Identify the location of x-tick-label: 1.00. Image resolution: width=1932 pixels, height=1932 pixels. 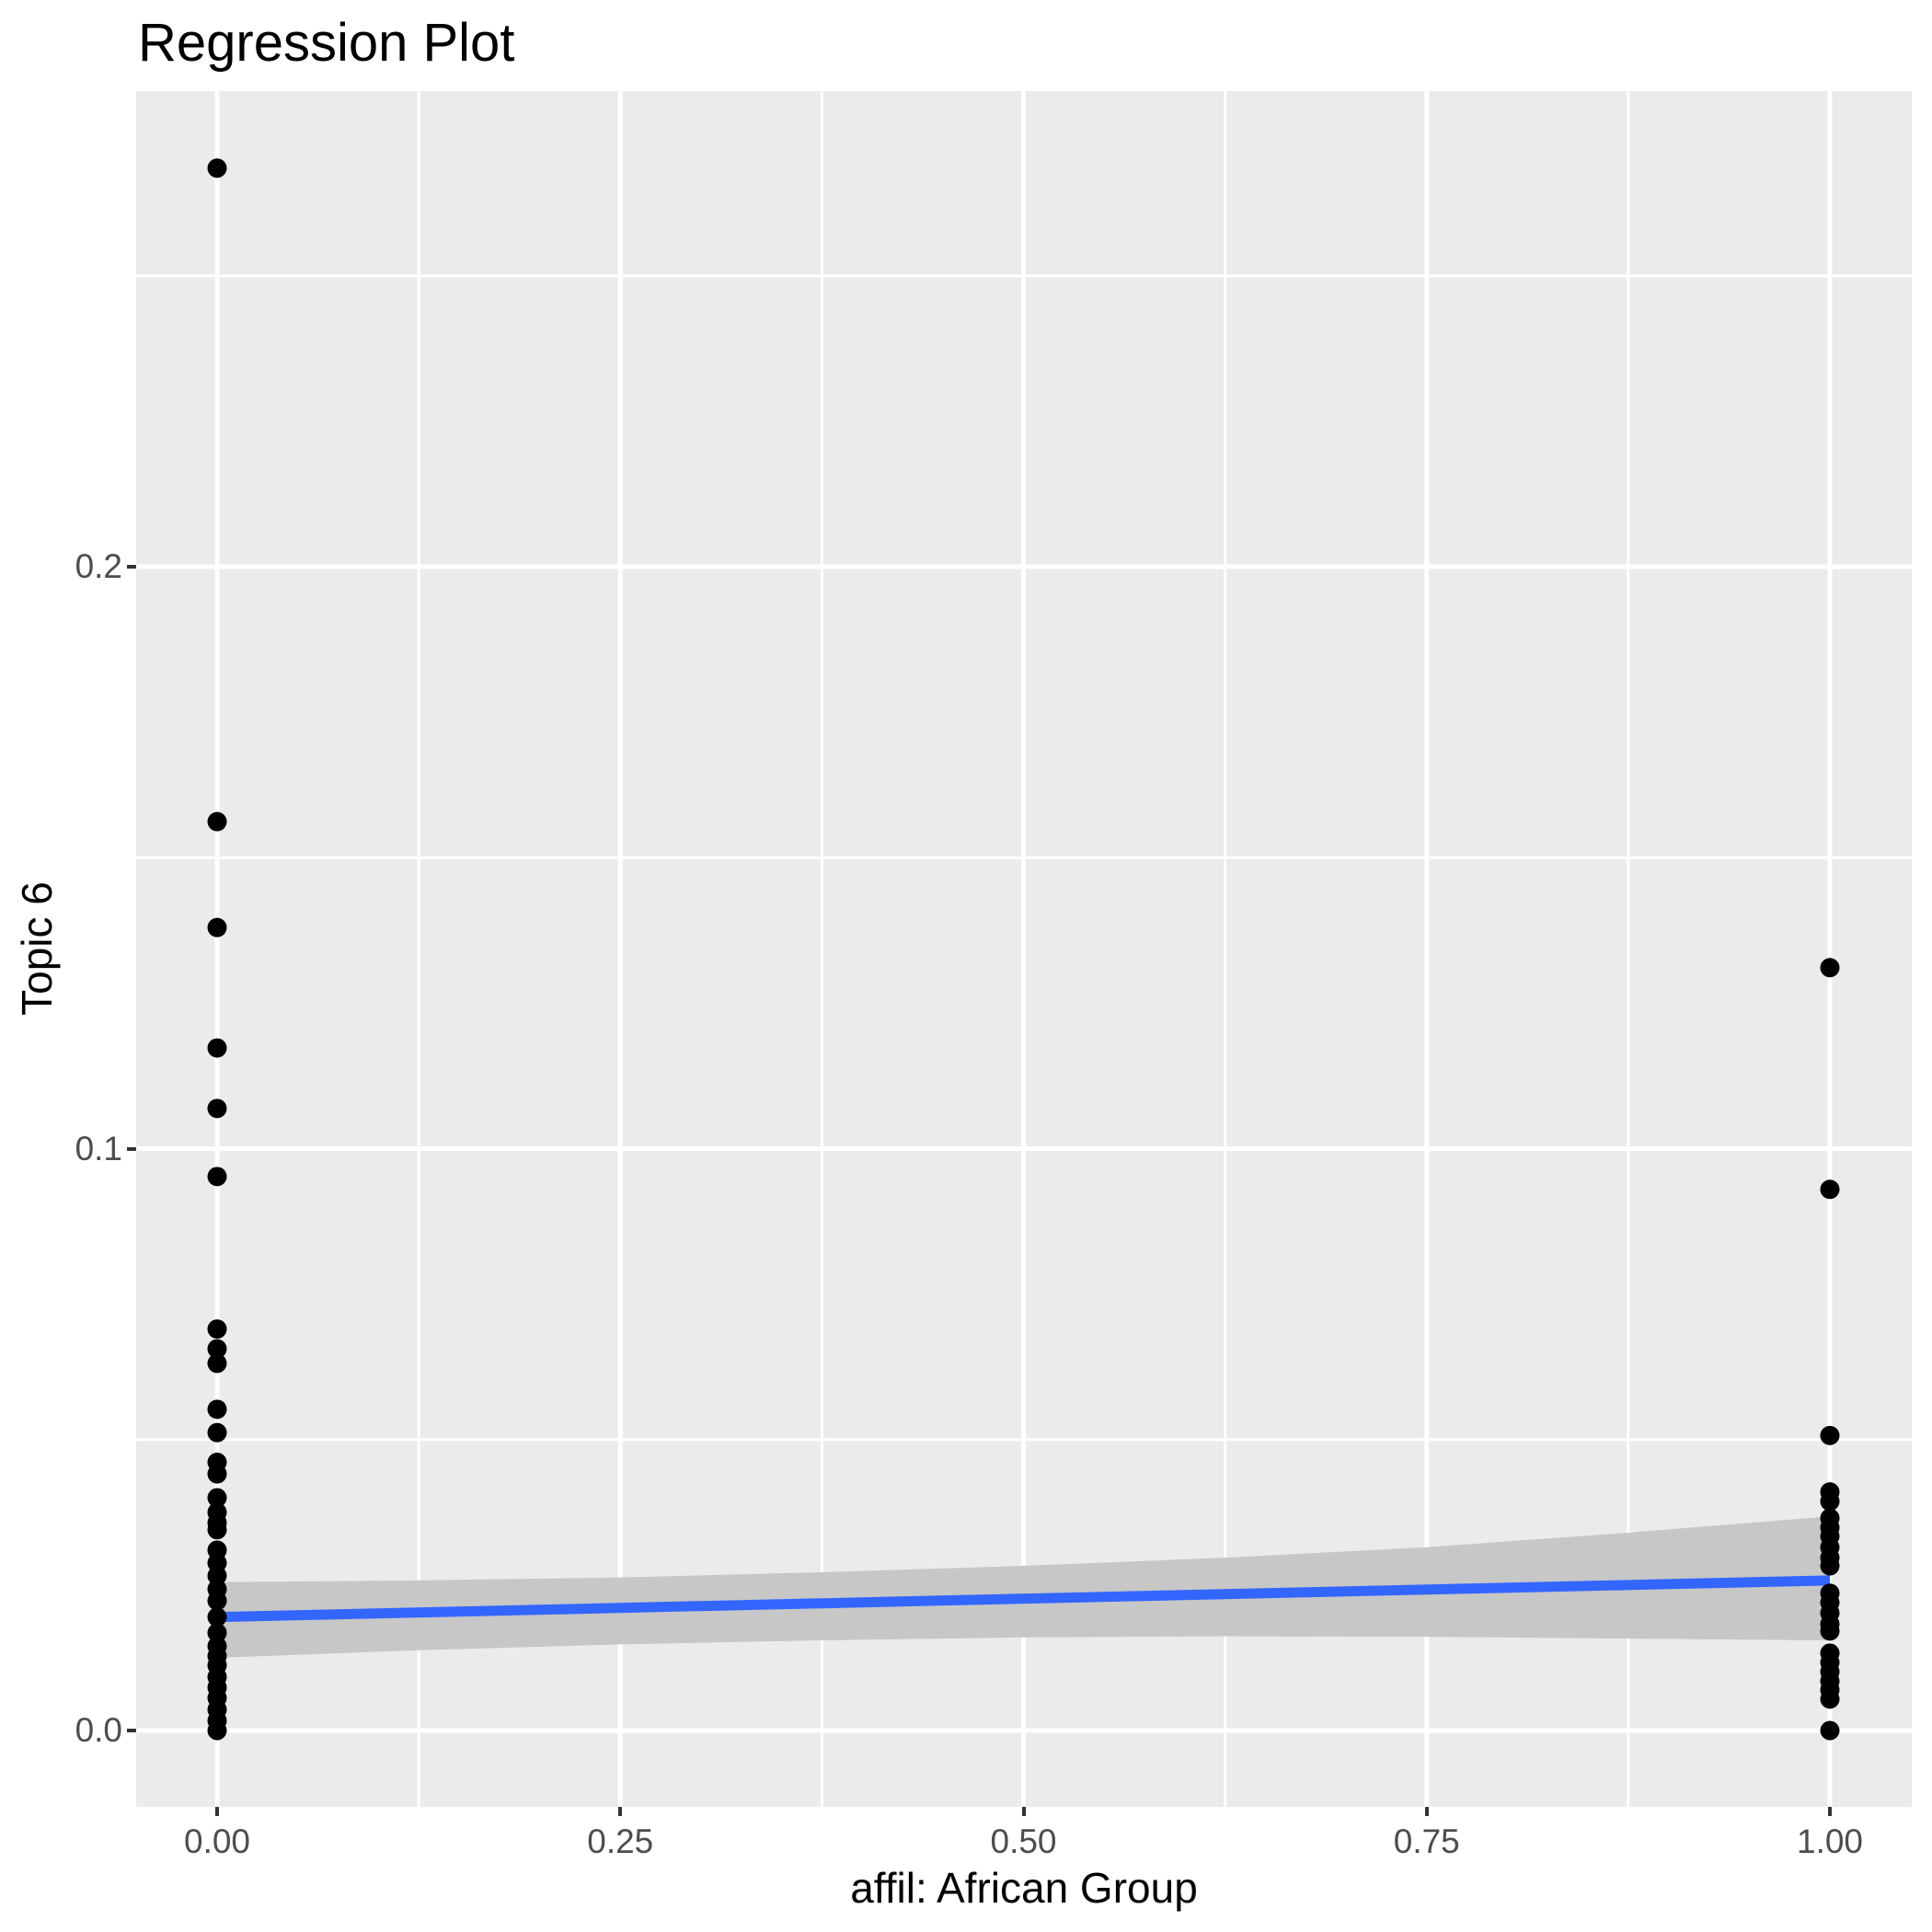
(1830, 1841).